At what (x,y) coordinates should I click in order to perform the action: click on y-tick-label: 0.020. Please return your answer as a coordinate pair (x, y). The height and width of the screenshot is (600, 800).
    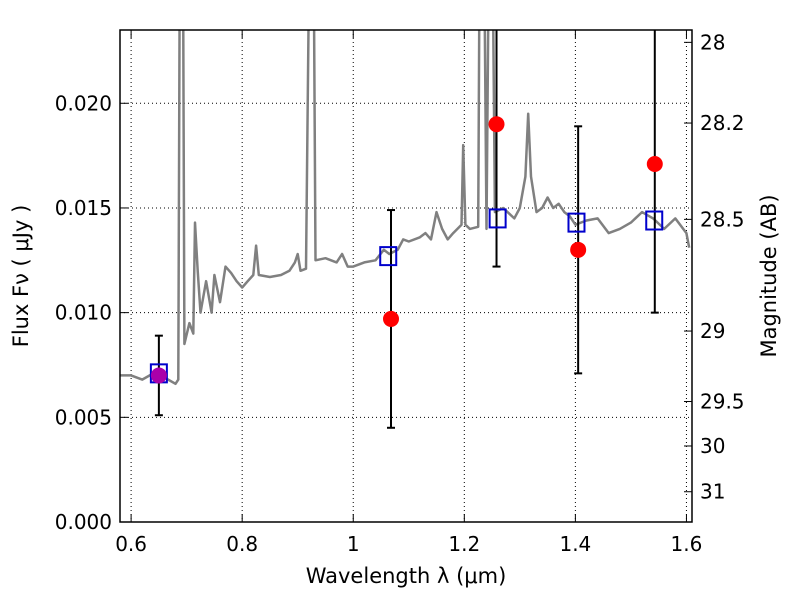
    Looking at the image, I should click on (83, 103).